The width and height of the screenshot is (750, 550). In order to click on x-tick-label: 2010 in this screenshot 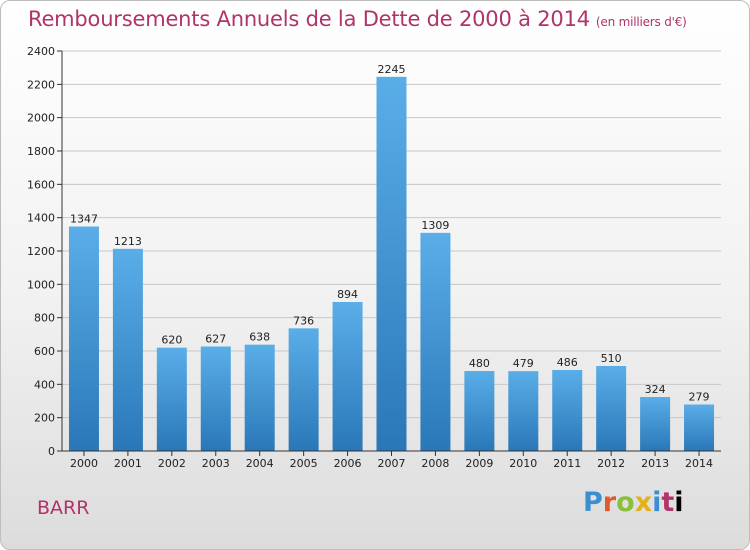, I will do `click(523, 463)`.